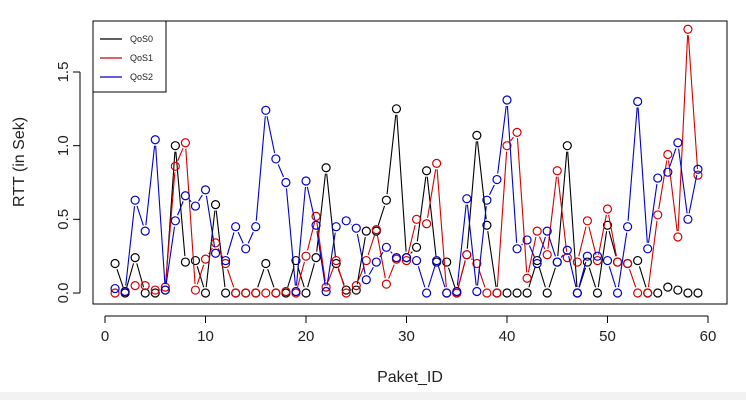 The image size is (746, 400). Describe the element at coordinates (373, 396) in the screenshot. I see `bottom-strip` at that location.